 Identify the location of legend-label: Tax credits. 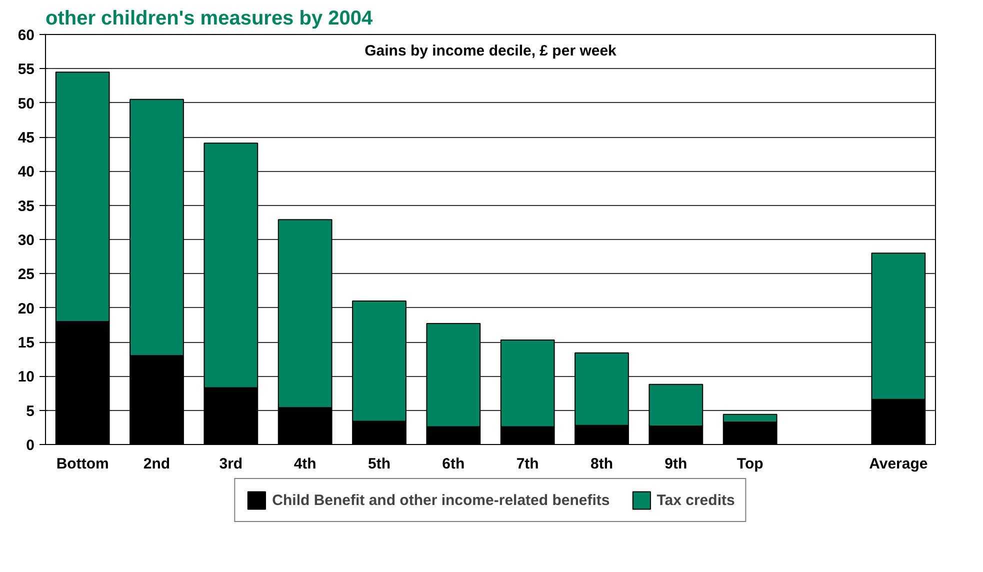
(695, 500).